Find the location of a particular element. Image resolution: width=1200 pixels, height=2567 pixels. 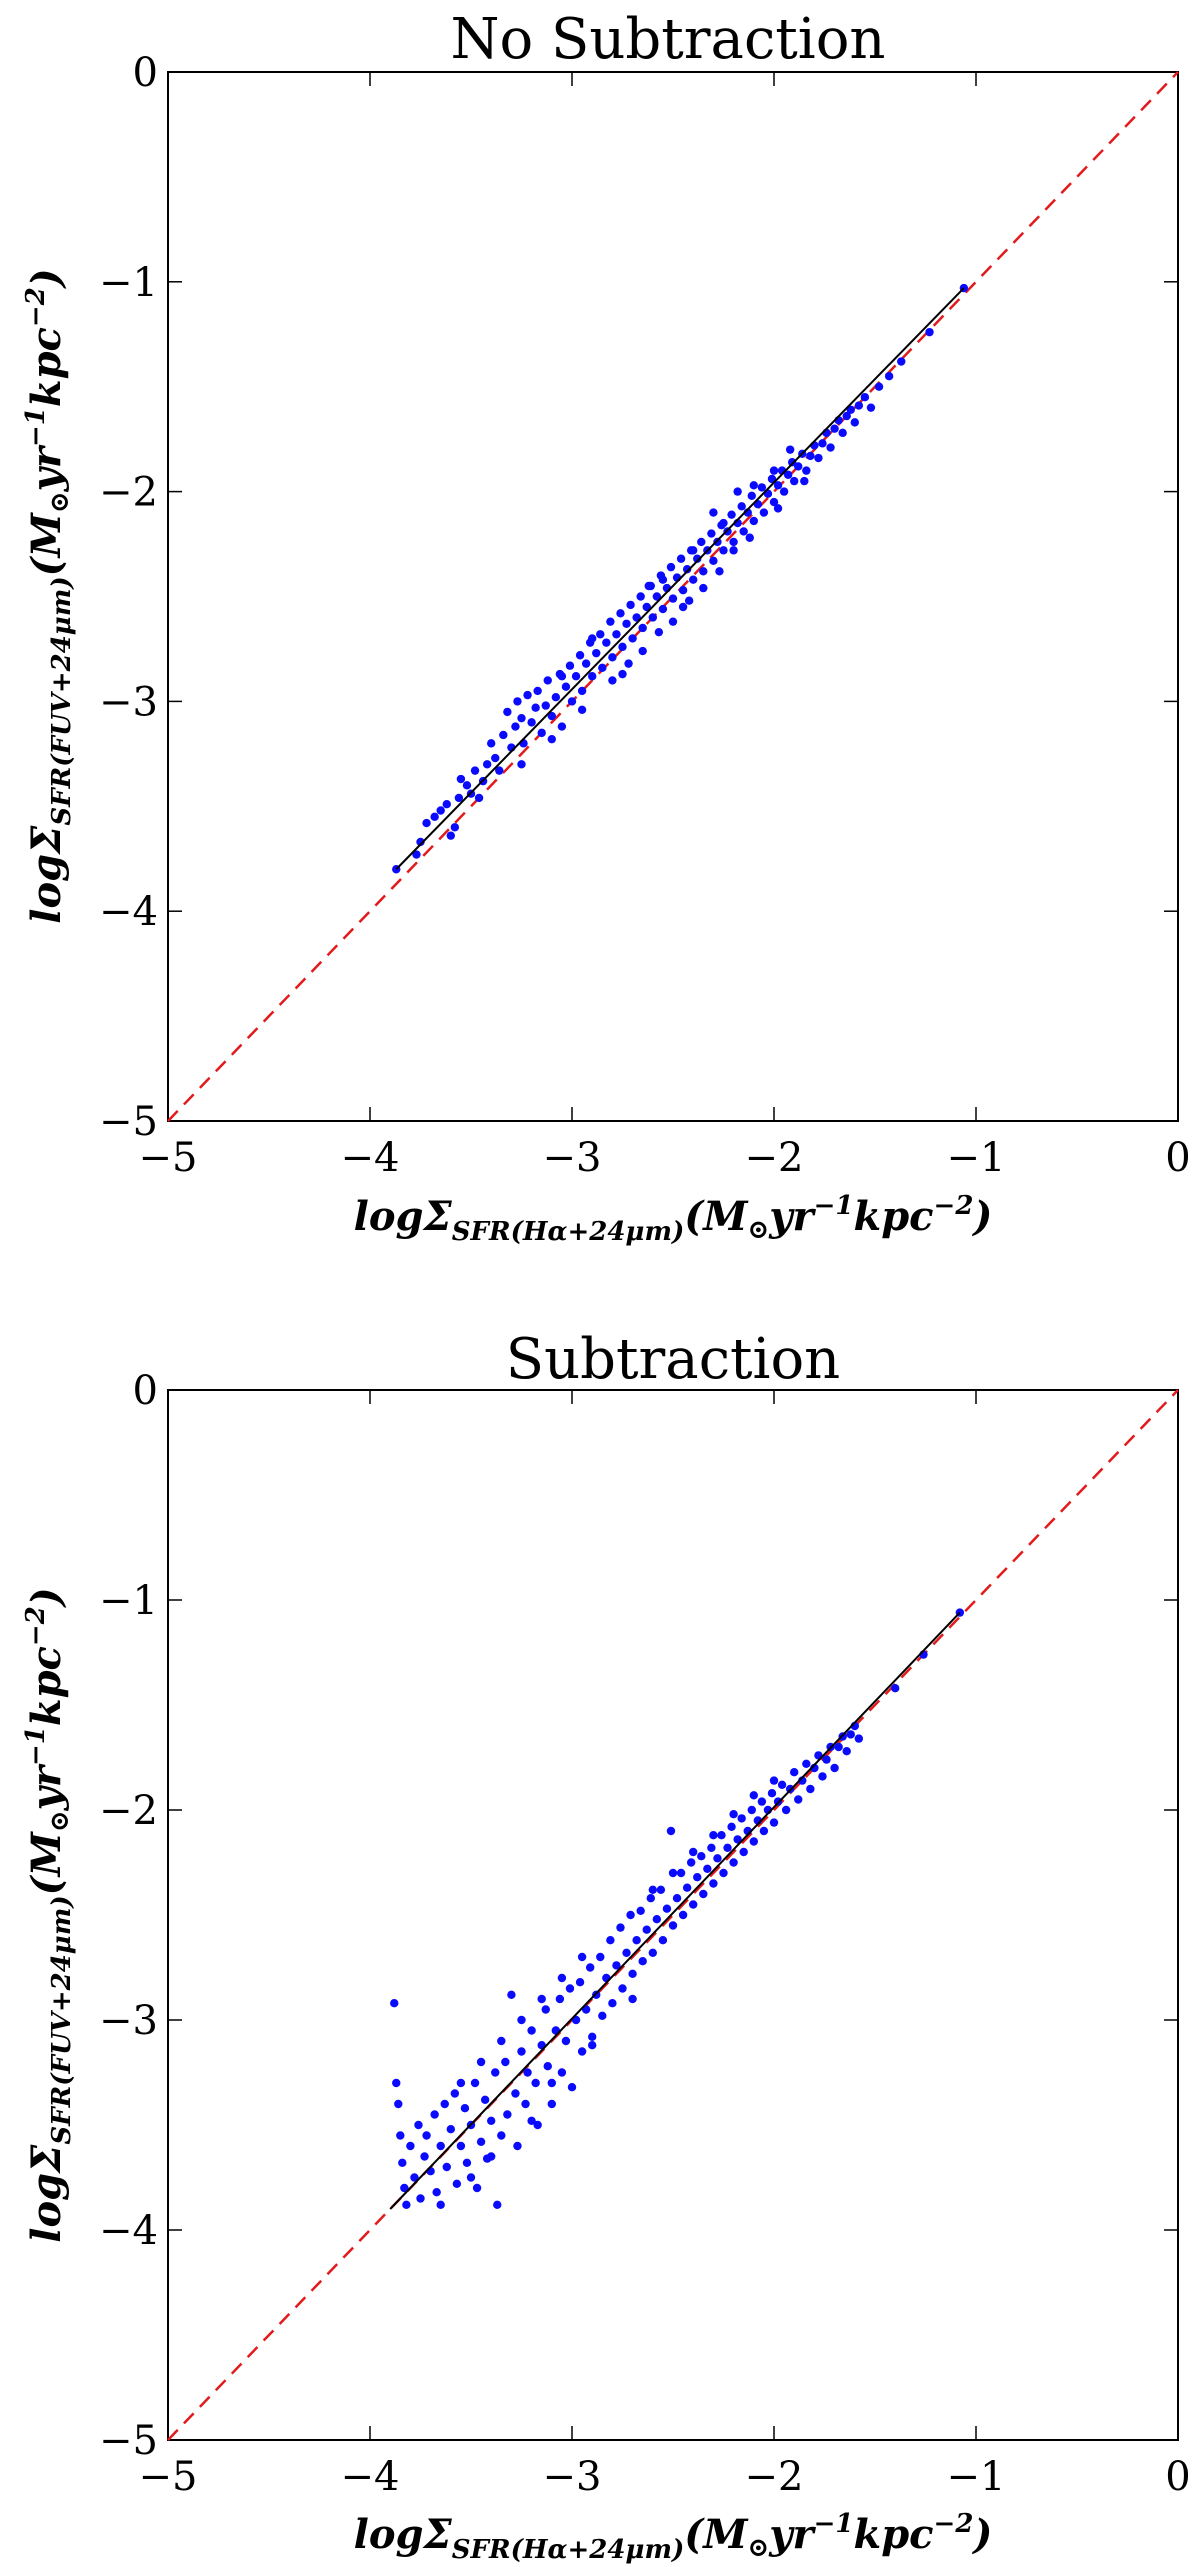

chart-title: No Subtraction is located at coordinates (667, 39).